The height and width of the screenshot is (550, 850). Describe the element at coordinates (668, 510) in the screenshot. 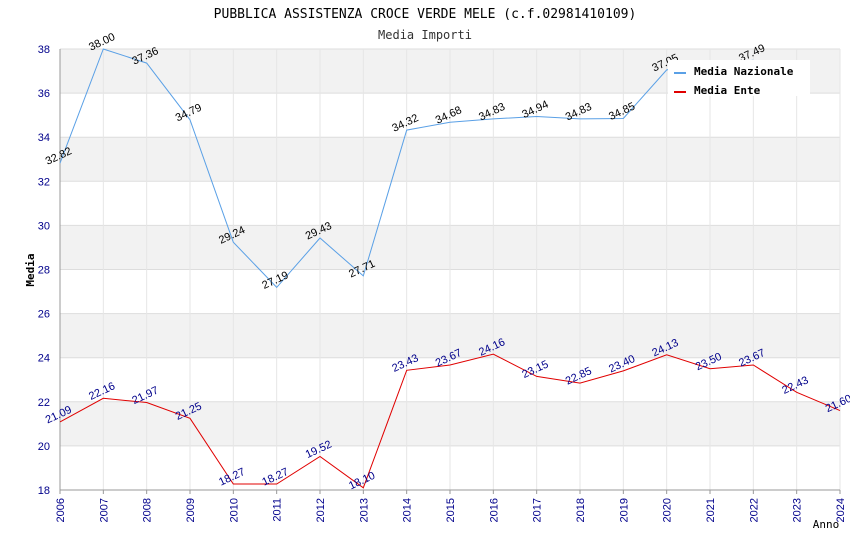

I see `x-tick-label: 2020` at that location.